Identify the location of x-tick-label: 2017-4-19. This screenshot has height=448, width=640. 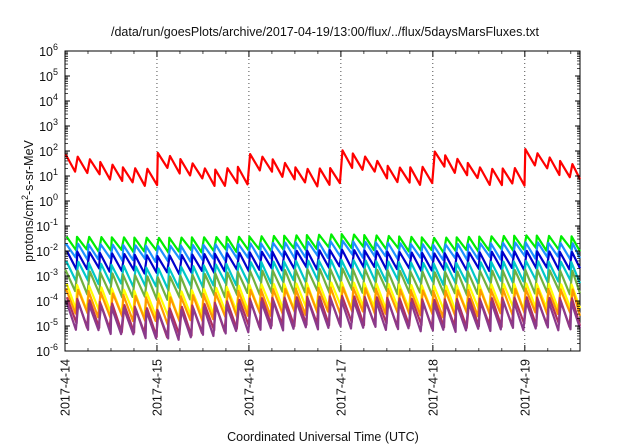
(525, 387).